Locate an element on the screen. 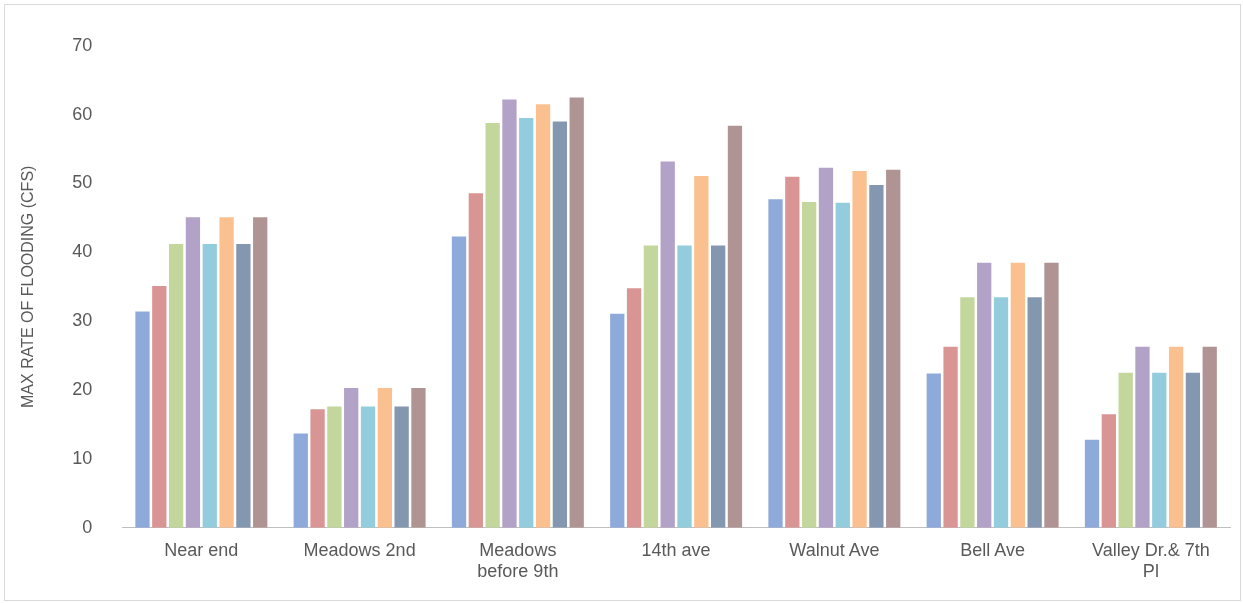 The width and height of the screenshot is (1243, 603). y-tick-label: 50 is located at coordinates (82, 182).